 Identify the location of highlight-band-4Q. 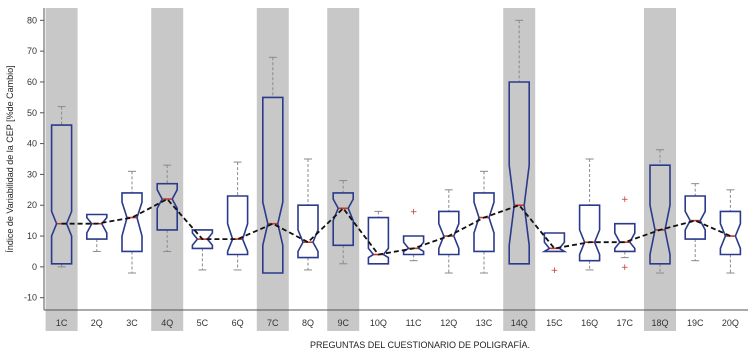
(167, 169).